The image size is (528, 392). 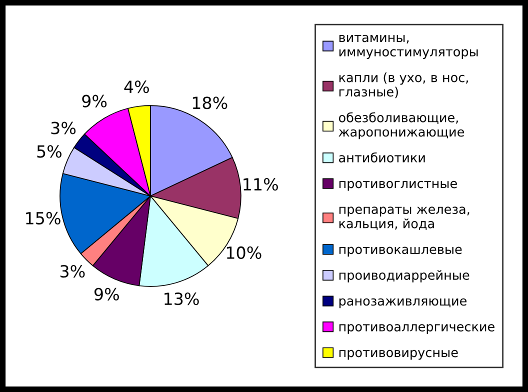 I want to click on data-label: 5%, so click(x=49, y=151).